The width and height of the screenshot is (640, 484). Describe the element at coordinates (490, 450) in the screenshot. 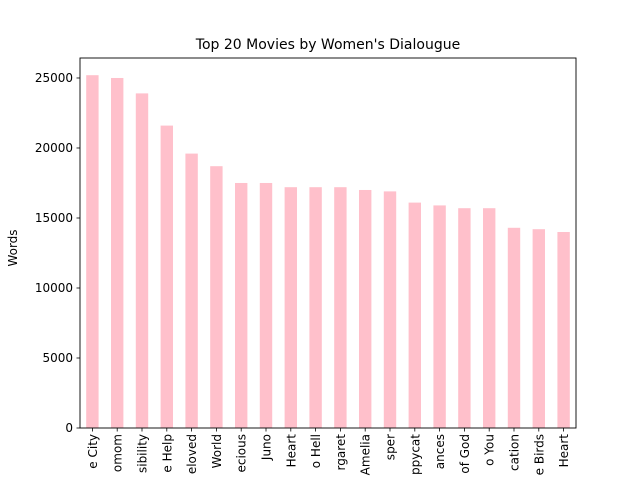

I see `x-tick-label: o You` at that location.